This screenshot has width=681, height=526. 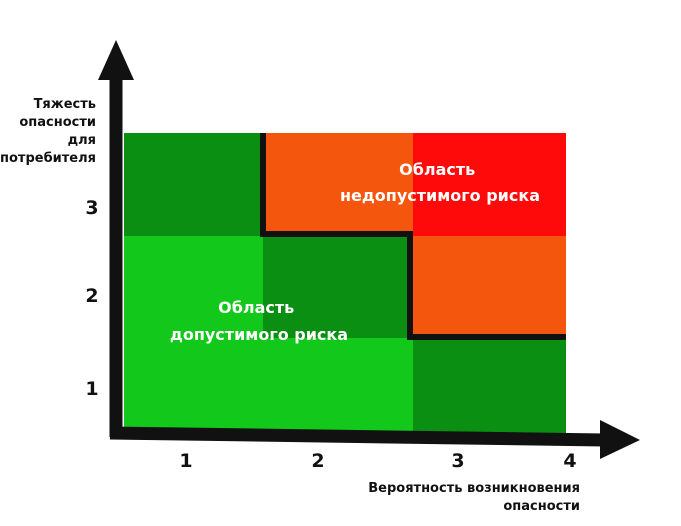 What do you see at coordinates (48, 158) in the screenshot?
I see `y-axis-title-line: потребителя` at bounding box center [48, 158].